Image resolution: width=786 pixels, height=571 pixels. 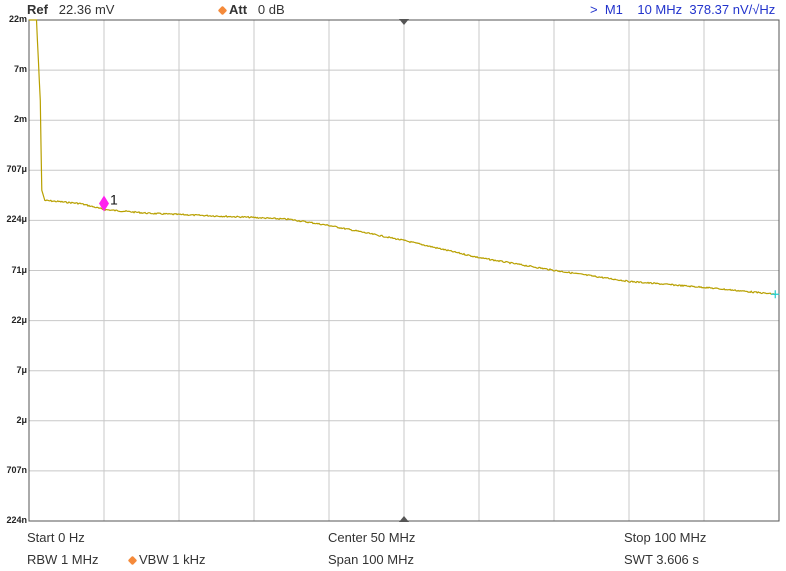 I want to click on ref-value: 22.36 mV, so click(x=86, y=9).